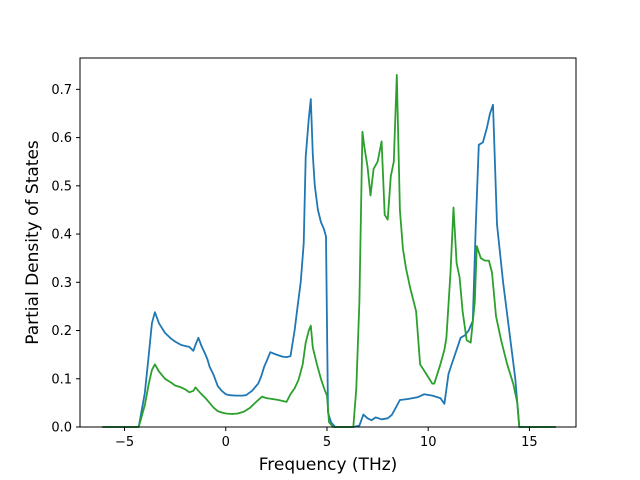 This screenshot has width=640, height=480. I want to click on y-tick-label: 0.6, so click(61, 138).